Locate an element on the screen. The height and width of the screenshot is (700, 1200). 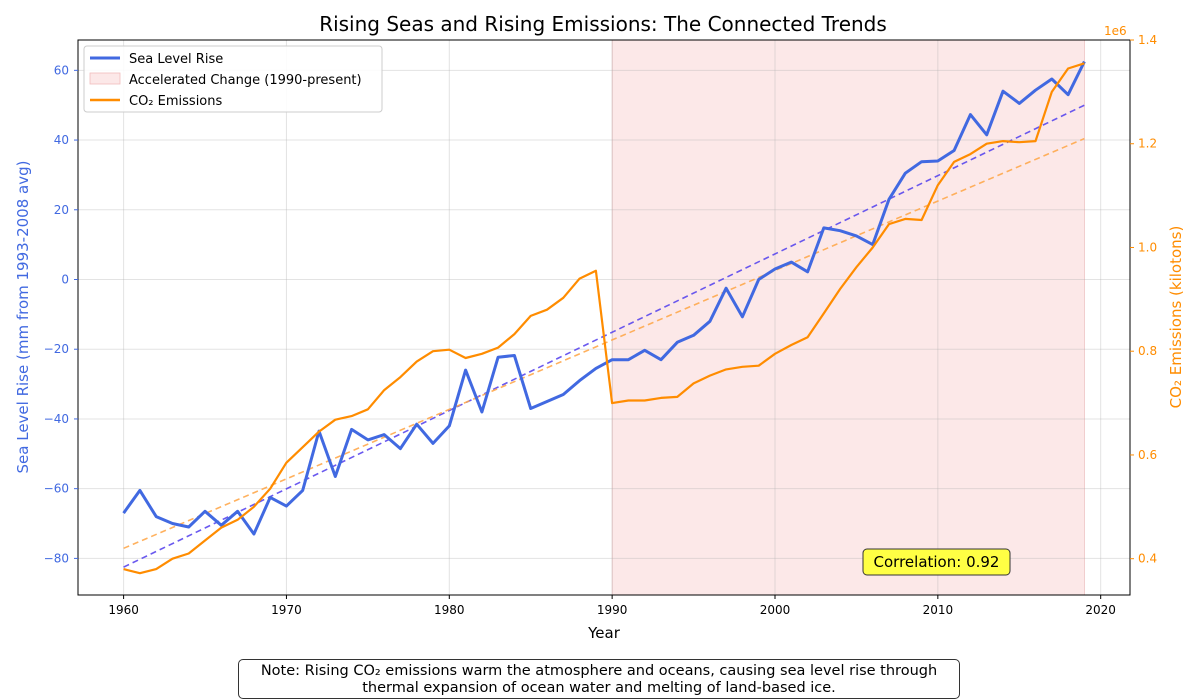
left-y-tick-label-40: 40 is located at coordinates (61, 140).